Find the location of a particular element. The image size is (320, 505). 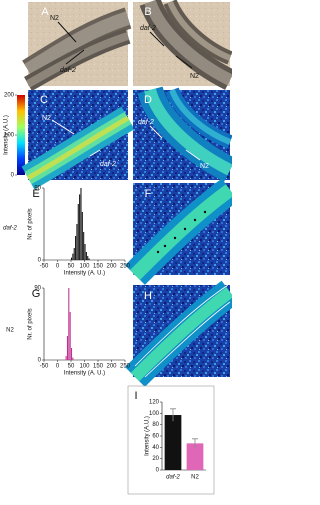

colorbar-label: Intensity (A.U.) is located at coordinates (7, 135).